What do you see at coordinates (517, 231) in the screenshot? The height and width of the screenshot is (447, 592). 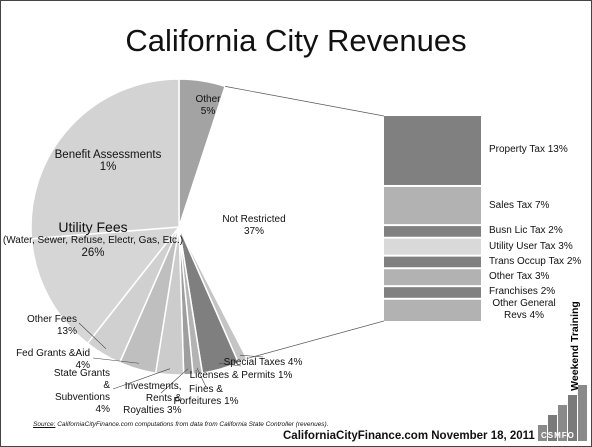 I see `bar-name: Busn Lic Tax` at bounding box center [517, 231].